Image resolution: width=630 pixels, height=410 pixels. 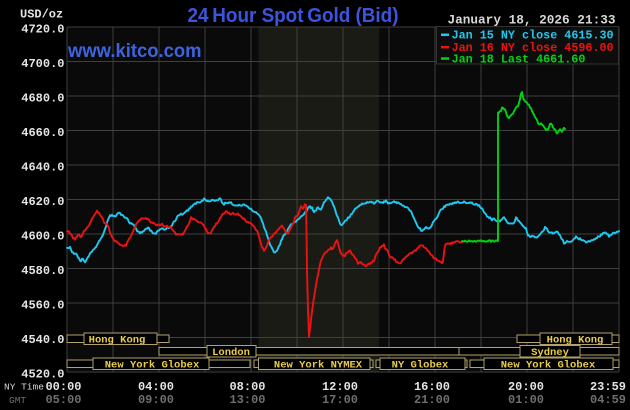 What do you see at coordinates (42, 340) in the screenshot?
I see `svg-text: 4540.0` at bounding box center [42, 340].